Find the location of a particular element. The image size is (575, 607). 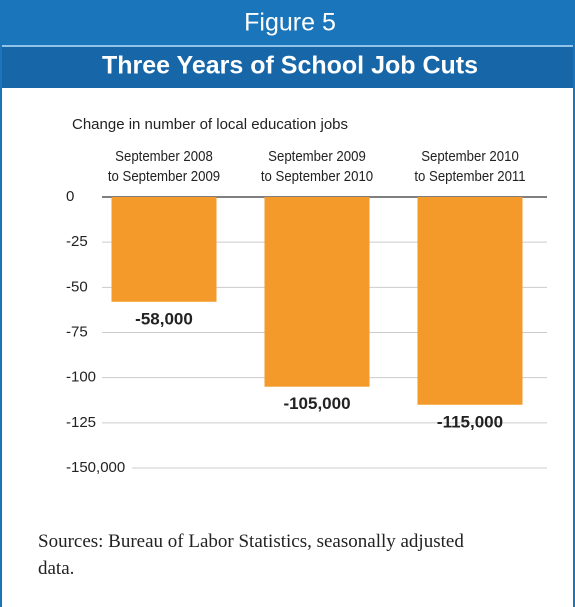

value-label: -105,000 is located at coordinates (316, 403).